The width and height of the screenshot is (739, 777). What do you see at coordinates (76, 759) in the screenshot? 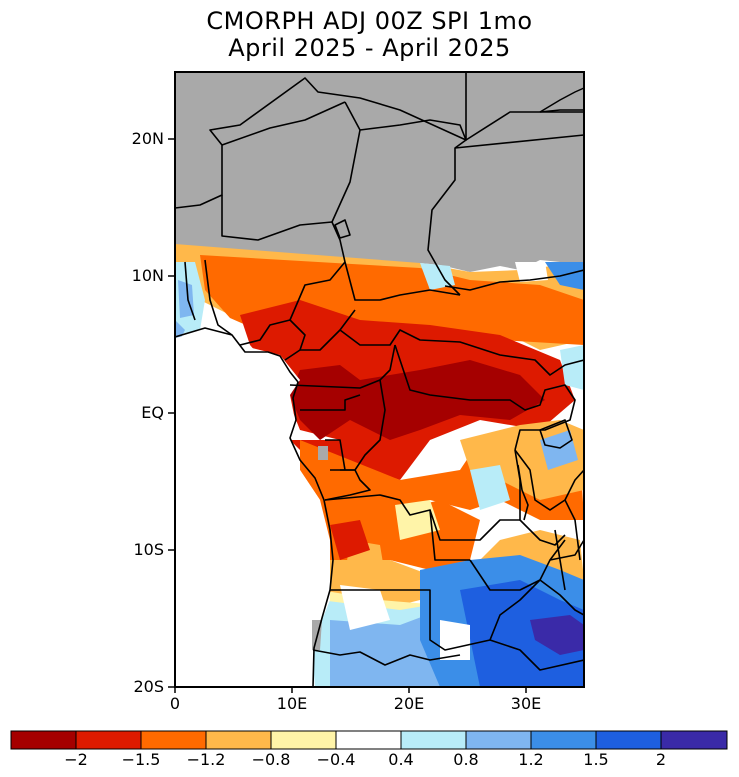
I see `colorbar-label-1: −2` at bounding box center [76, 759].